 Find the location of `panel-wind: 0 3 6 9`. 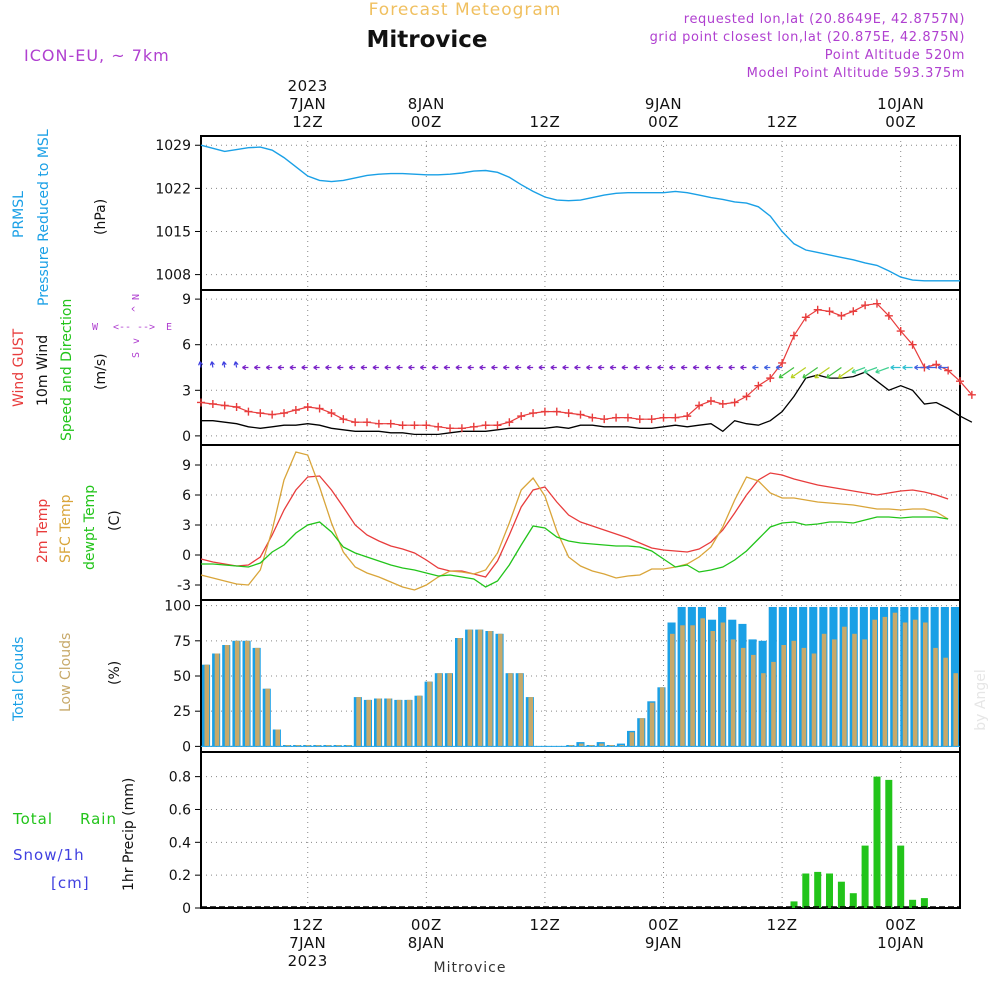

panel-wind: 0 3 6 9 is located at coordinates (571, 367).